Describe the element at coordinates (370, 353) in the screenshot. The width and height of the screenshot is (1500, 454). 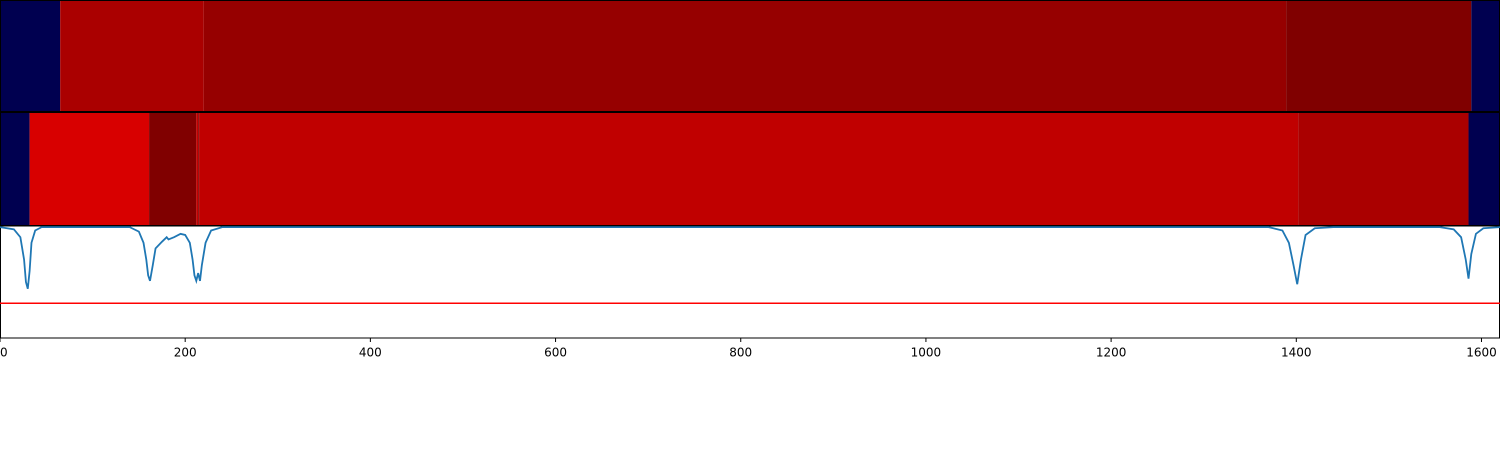
I see `x-tick-label: 400` at that location.